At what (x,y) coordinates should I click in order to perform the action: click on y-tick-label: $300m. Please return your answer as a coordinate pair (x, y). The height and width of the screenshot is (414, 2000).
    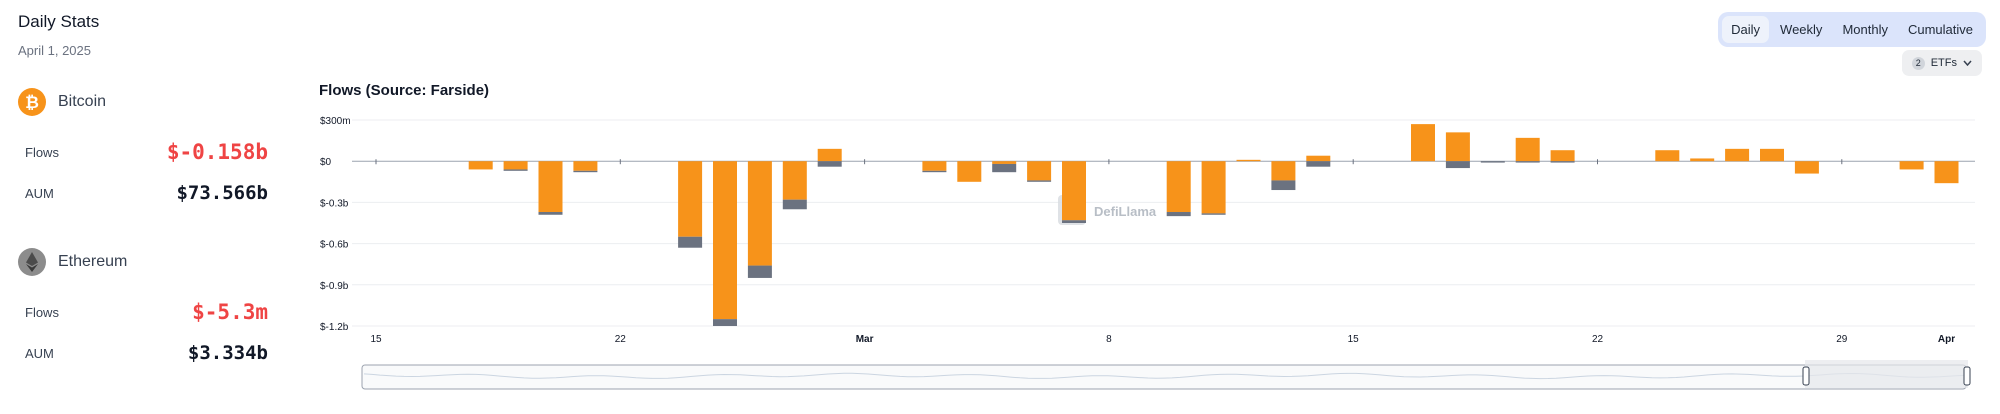
    Looking at the image, I should click on (335, 121).